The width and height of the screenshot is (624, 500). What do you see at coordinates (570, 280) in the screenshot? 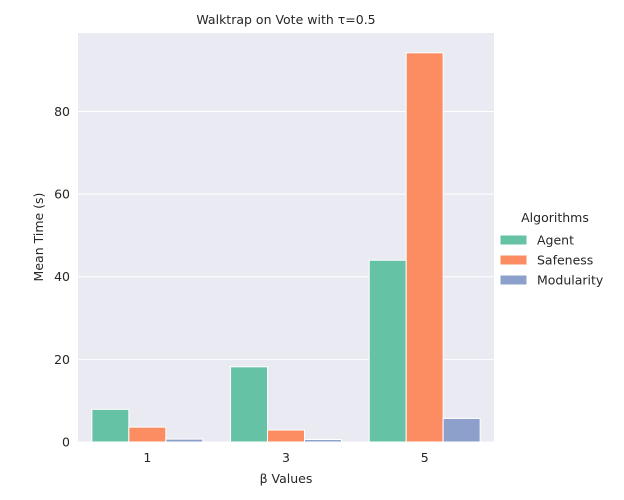
I see `legend-label-modularity: Modularity` at bounding box center [570, 280].